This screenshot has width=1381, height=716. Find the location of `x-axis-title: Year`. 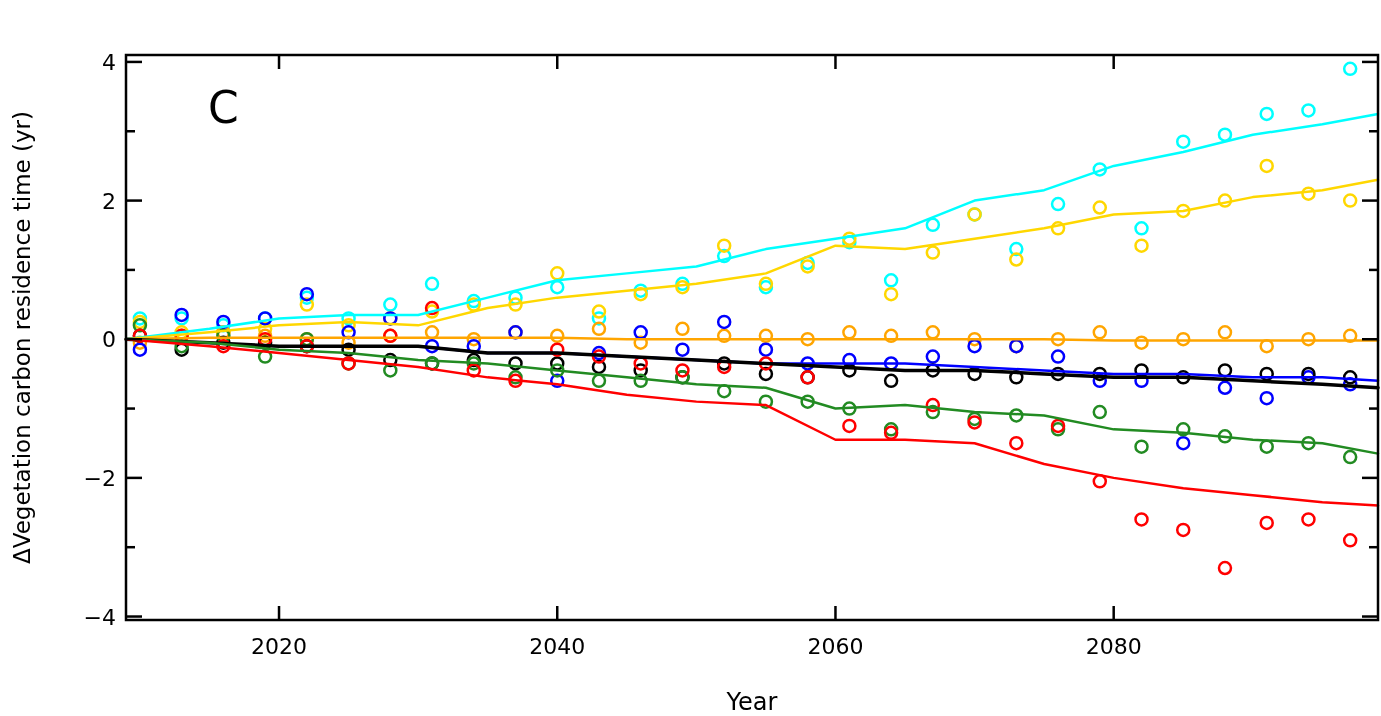

x-axis-title: Year is located at coordinates (751, 702).